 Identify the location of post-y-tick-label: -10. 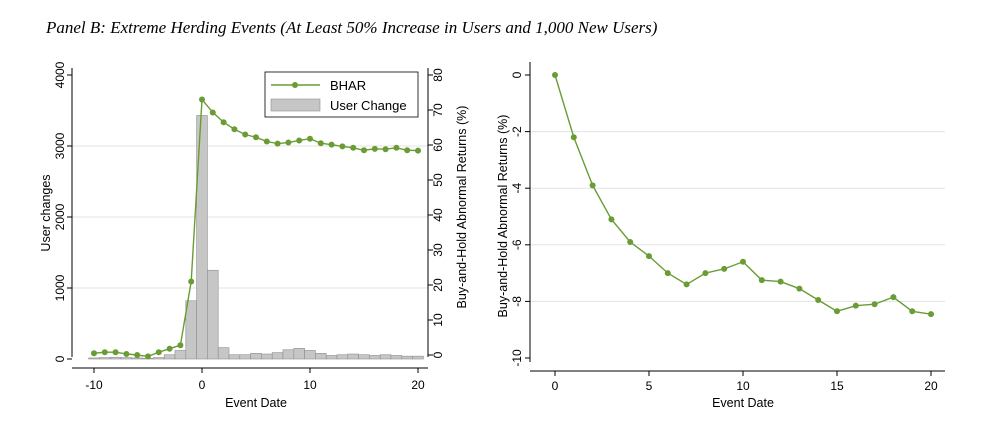
(517, 358).